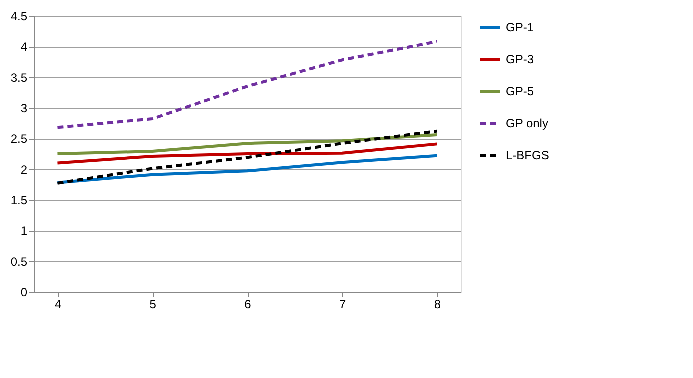 This screenshot has height=378, width=693. Describe the element at coordinates (19, 17) in the screenshot. I see `y-tick-label: 4.5` at that location.